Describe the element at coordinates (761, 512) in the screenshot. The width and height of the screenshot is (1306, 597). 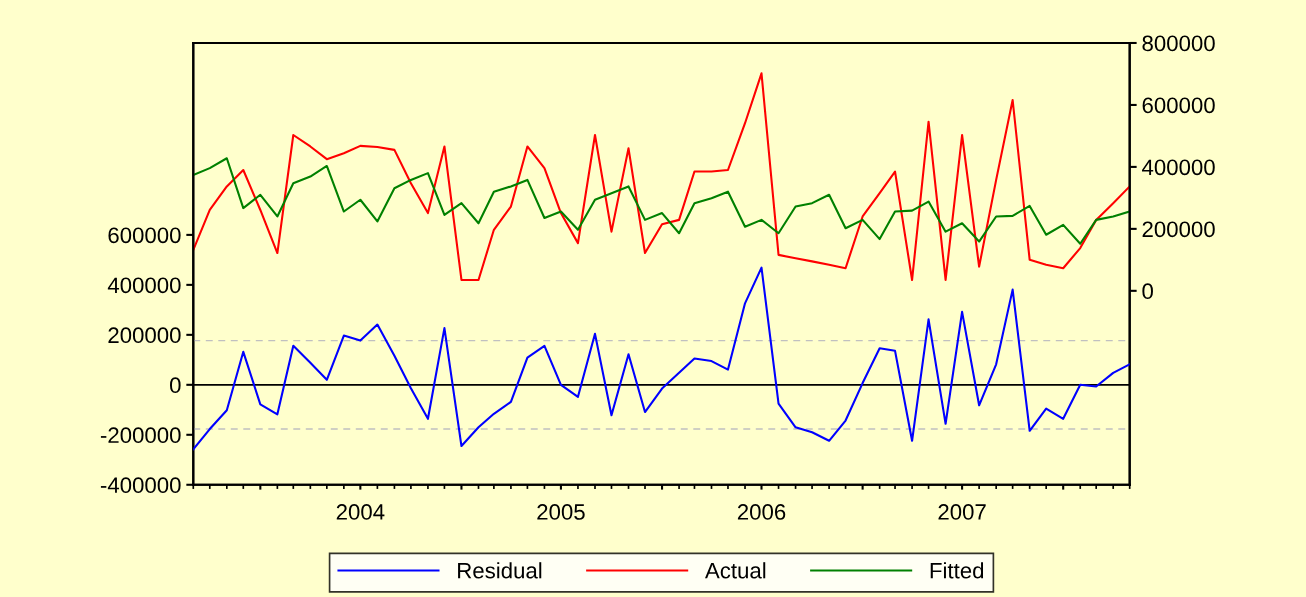
I see `x-tick-label: 2006` at that location.